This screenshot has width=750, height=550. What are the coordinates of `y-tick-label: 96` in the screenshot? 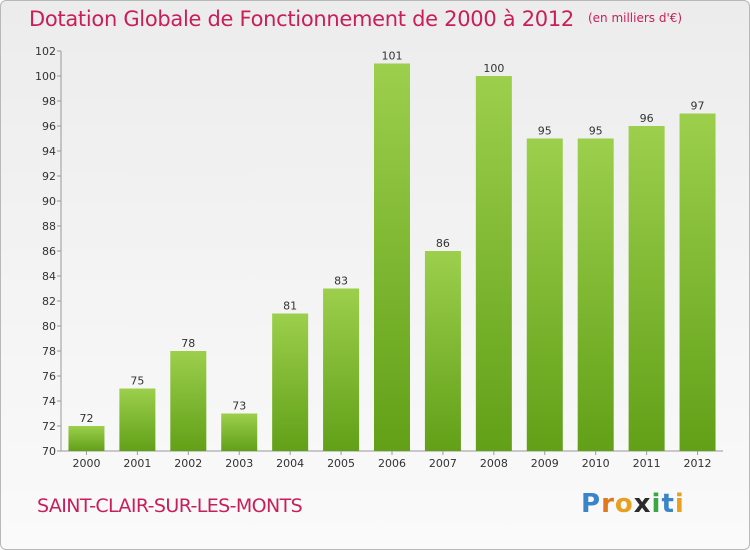 It's located at (49, 126).